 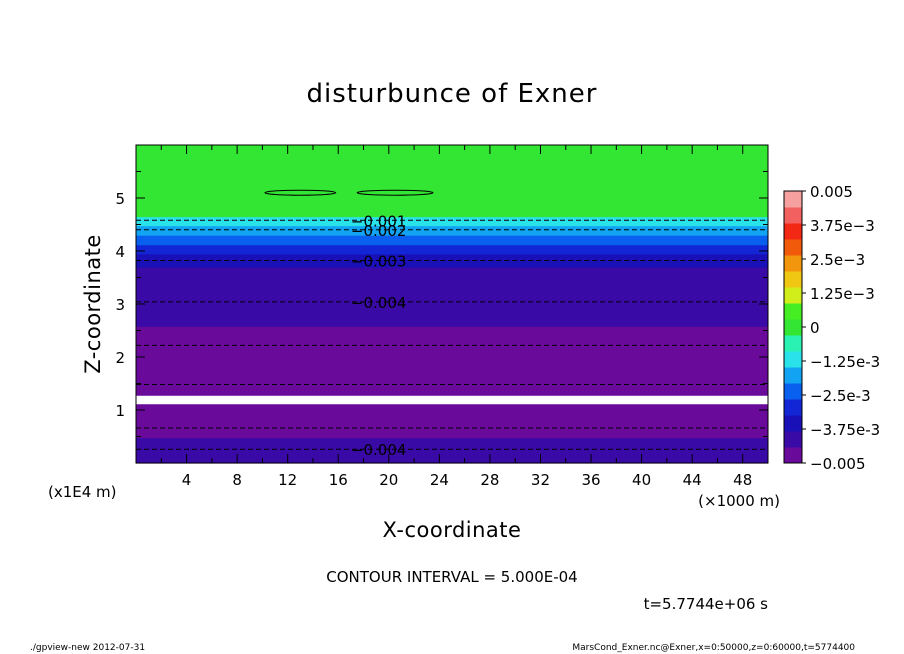 I want to click on x-tick-label: 4, so click(x=187, y=480).